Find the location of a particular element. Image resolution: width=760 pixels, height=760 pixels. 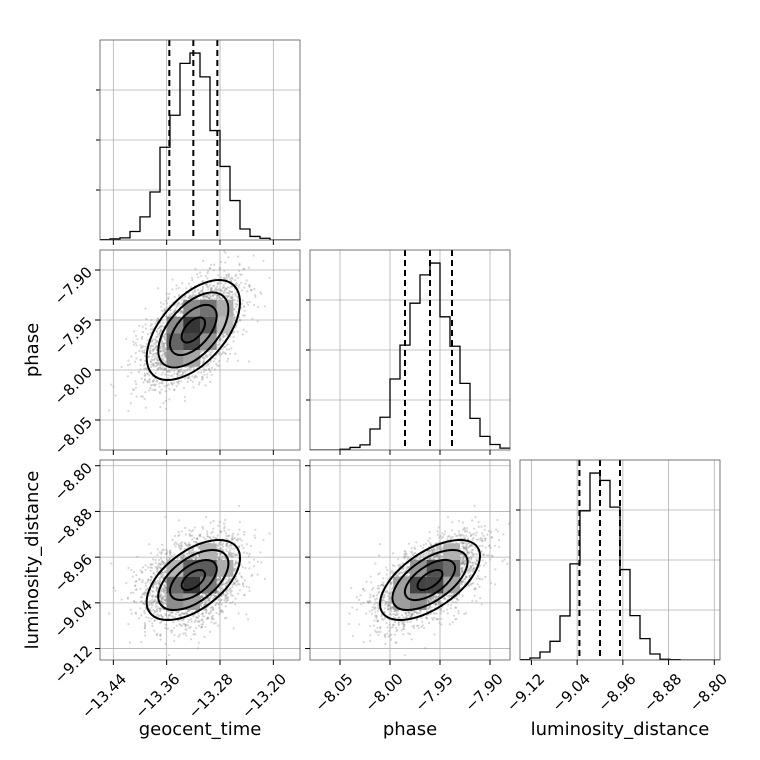

histogram-step-line is located at coordinates (200, 146).